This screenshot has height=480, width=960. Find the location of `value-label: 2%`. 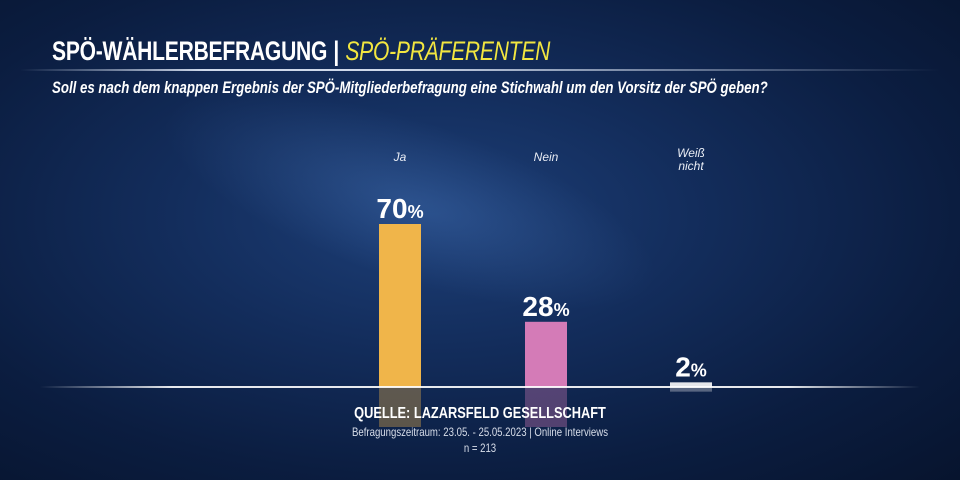

value-label: 2% is located at coordinates (691, 366).